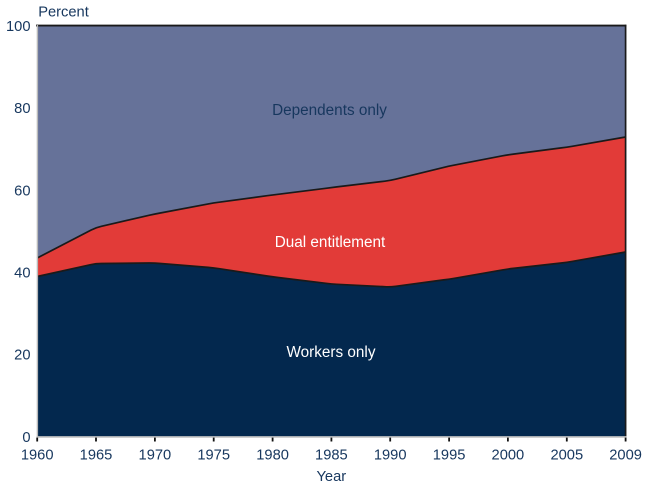 Image resolution: width=650 pixels, height=487 pixels. I want to click on svg-text: 40, so click(22, 274).